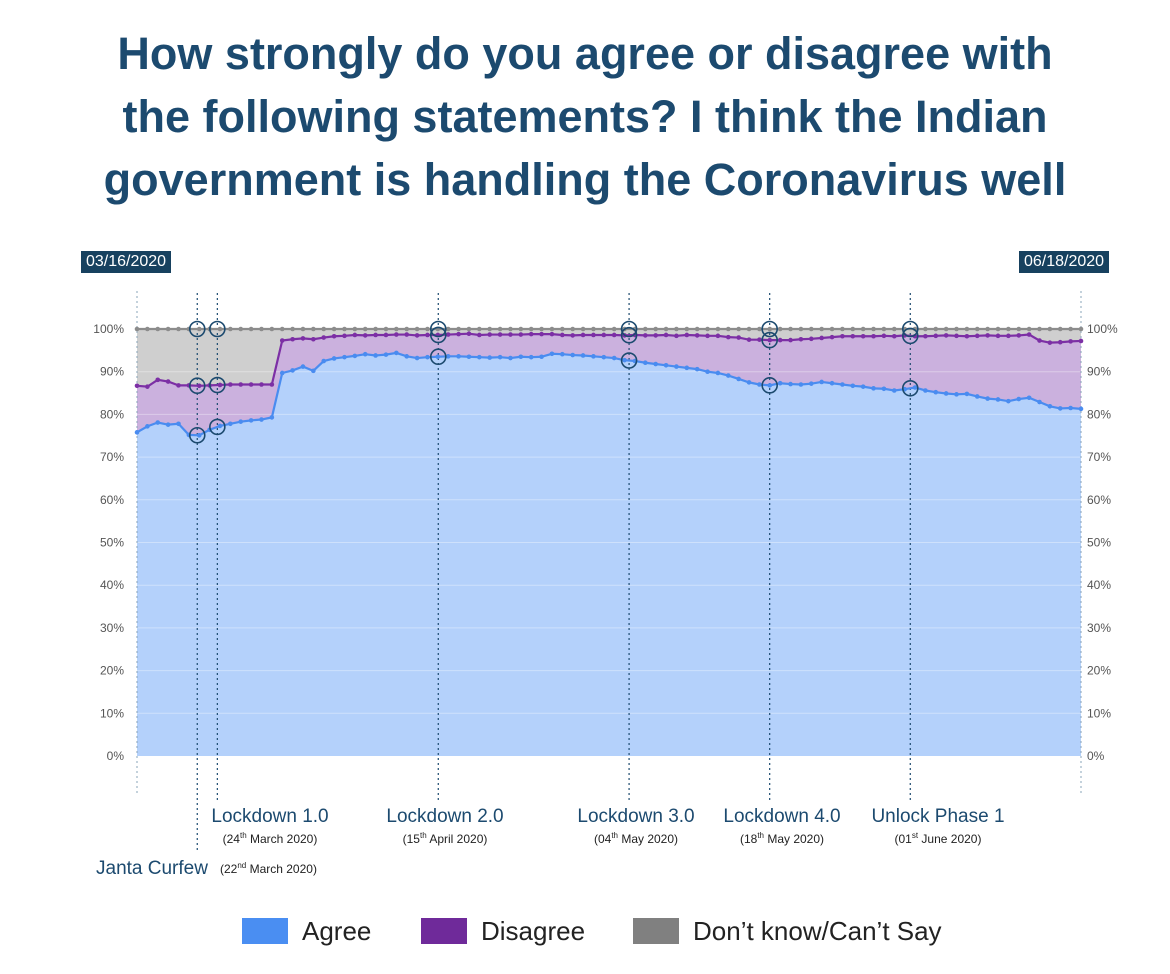 This screenshot has width=1170, height=974. I want to click on y-tick-label-left: 60%, so click(112, 500).